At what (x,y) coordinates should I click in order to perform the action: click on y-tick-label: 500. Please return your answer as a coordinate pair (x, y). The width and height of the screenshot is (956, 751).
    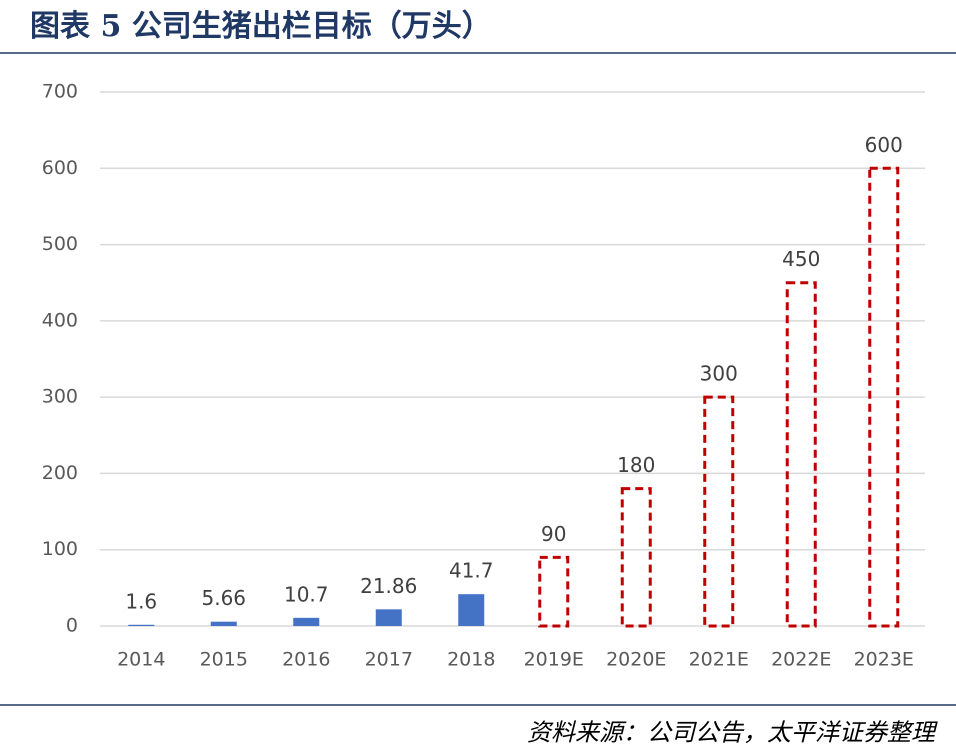
    Looking at the image, I should click on (60, 244).